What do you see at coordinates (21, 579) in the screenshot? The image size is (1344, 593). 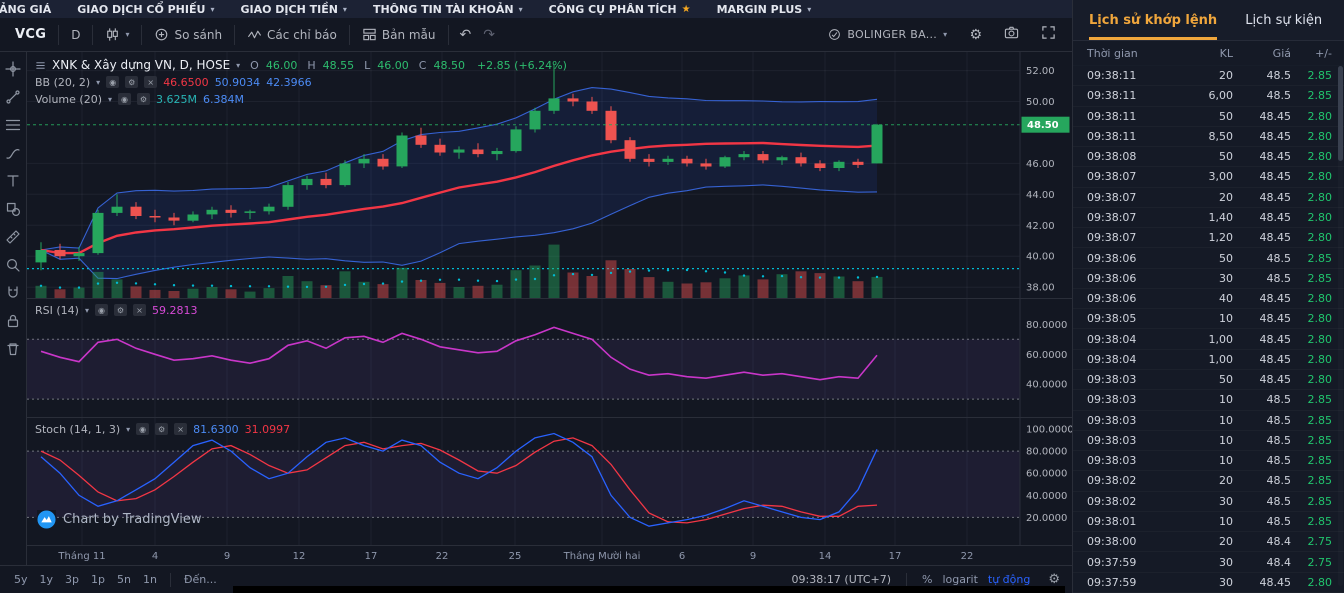 I see `range-button-5y: 5y` at bounding box center [21, 579].